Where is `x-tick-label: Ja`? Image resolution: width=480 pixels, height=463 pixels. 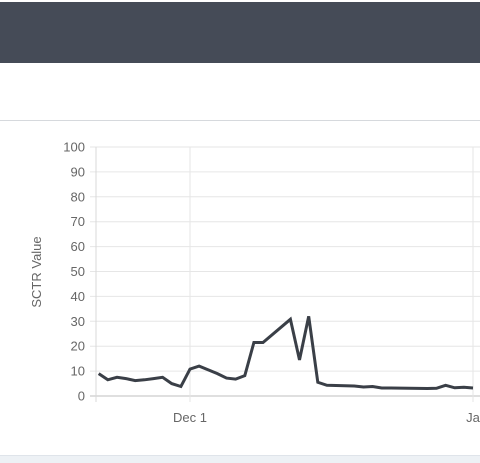 x-tick-label: Ja is located at coordinates (473, 417).